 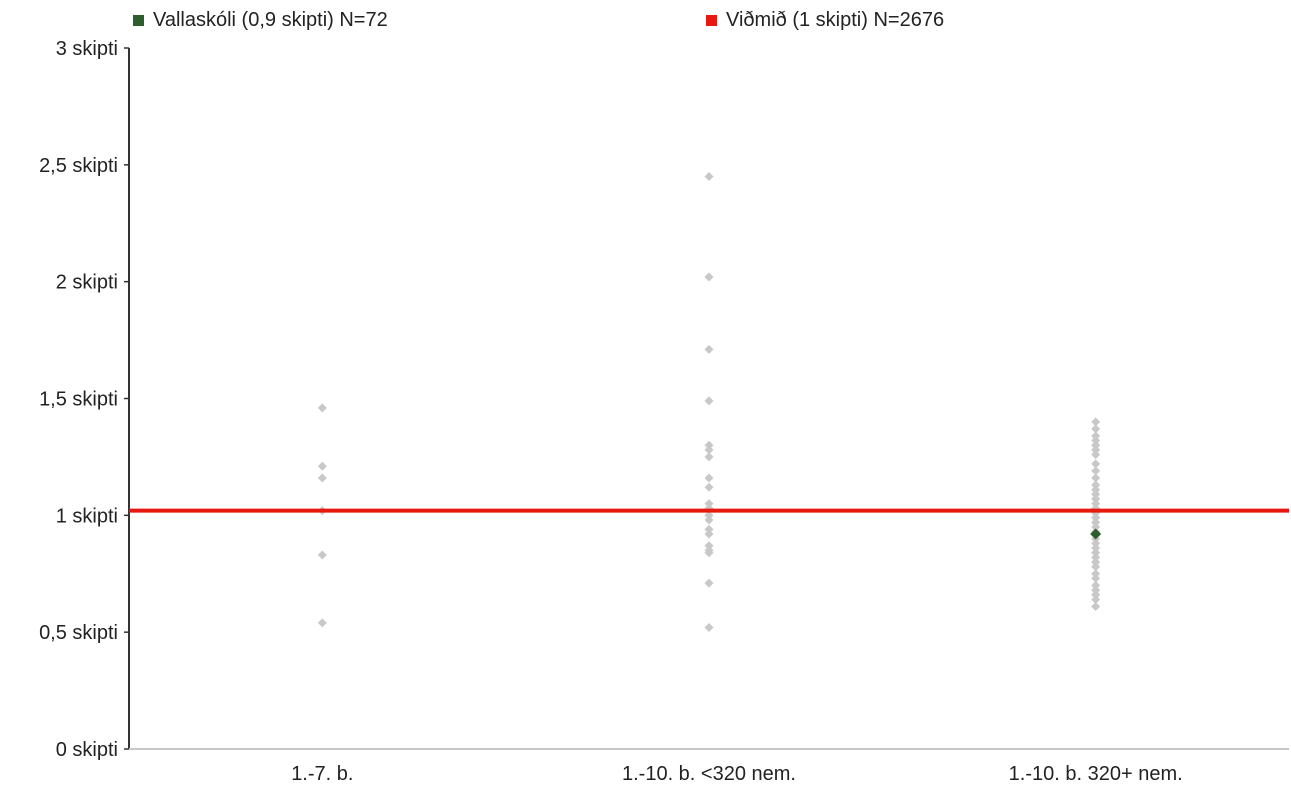 I want to click on legend-item-school: Vallaskóli (0,9 skipti) N=72, so click(x=260, y=20).